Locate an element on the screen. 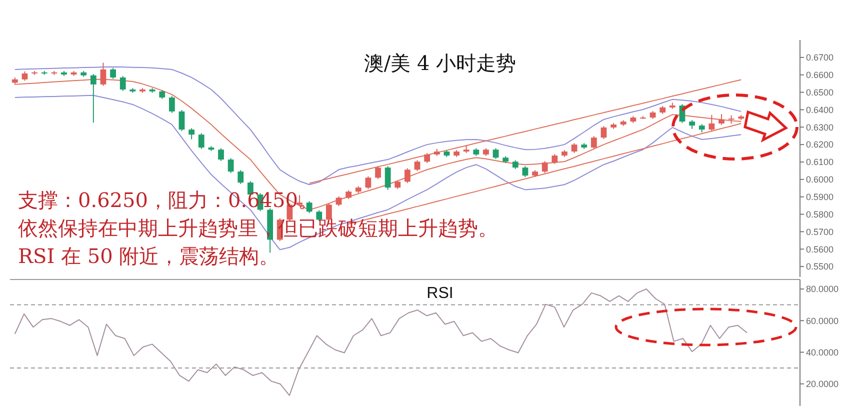  chart-title: RSI is located at coordinates (440, 293).